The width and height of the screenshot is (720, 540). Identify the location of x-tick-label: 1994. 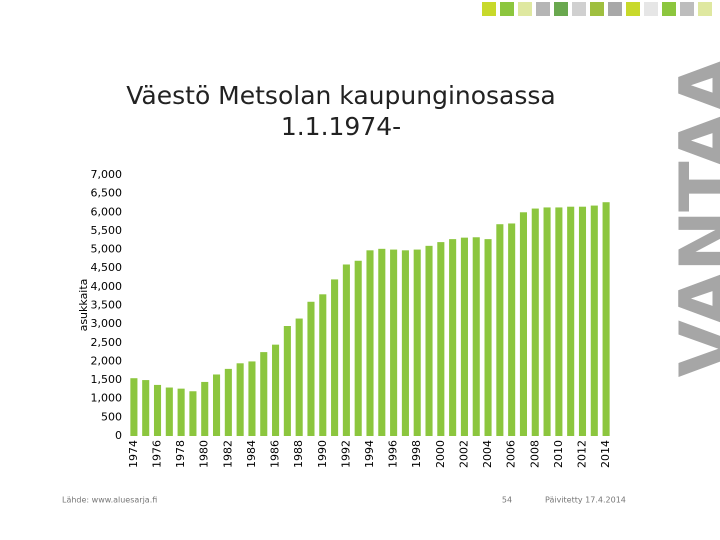
(369, 454).